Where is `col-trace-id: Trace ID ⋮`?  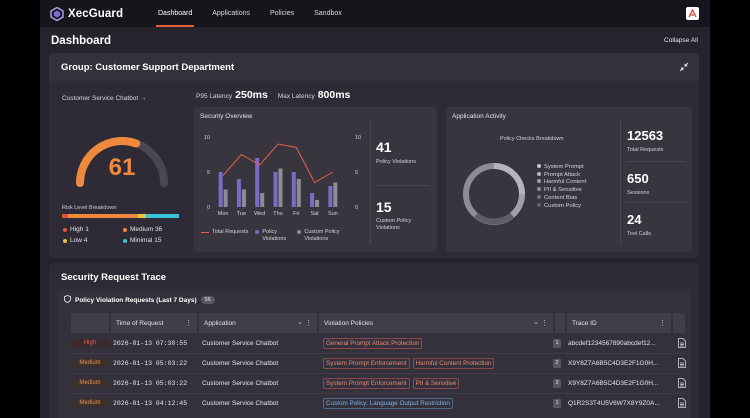
col-trace-id: Trace ID ⋮ is located at coordinates (619, 323).